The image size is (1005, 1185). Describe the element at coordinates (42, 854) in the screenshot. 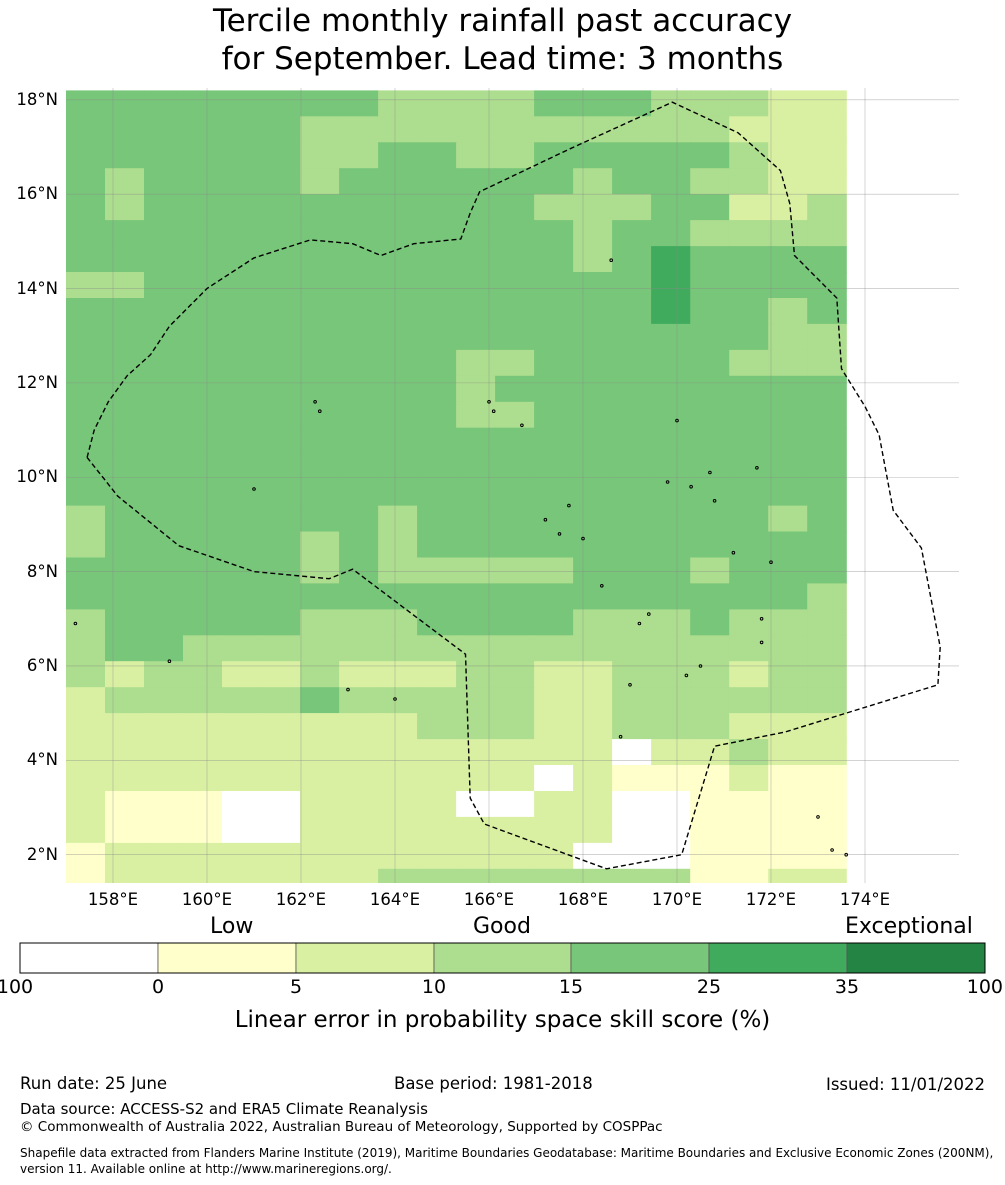

I see `lat-label: 2°N` at that location.